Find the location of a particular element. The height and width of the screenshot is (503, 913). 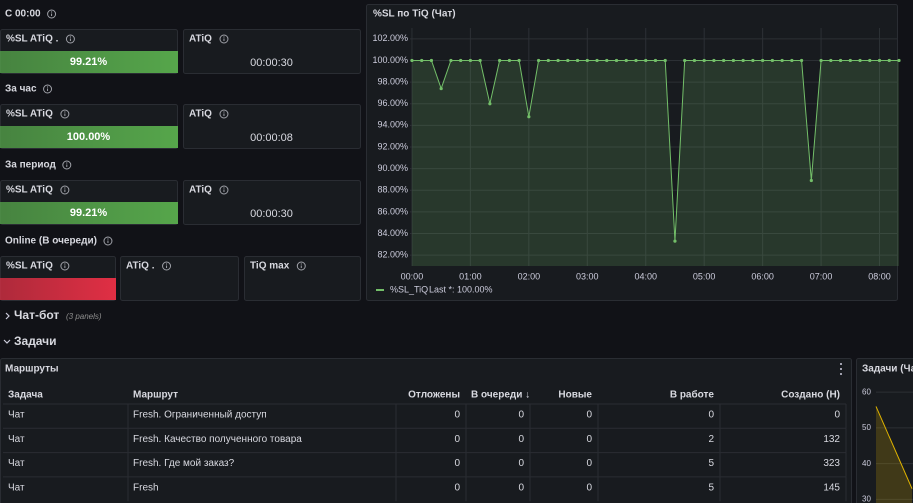

x-tick-label: 06:00 is located at coordinates (762, 276).